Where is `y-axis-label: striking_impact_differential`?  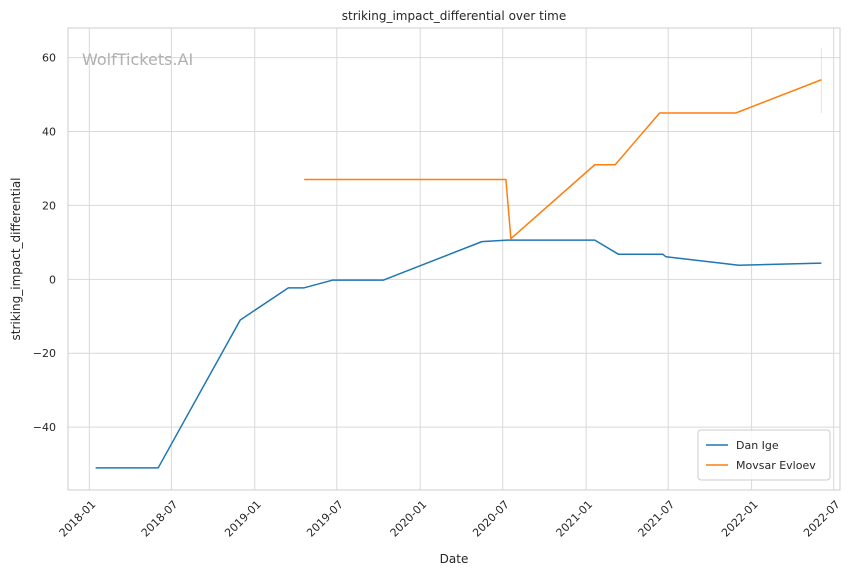
y-axis-label: striking_impact_differential is located at coordinates (16, 258).